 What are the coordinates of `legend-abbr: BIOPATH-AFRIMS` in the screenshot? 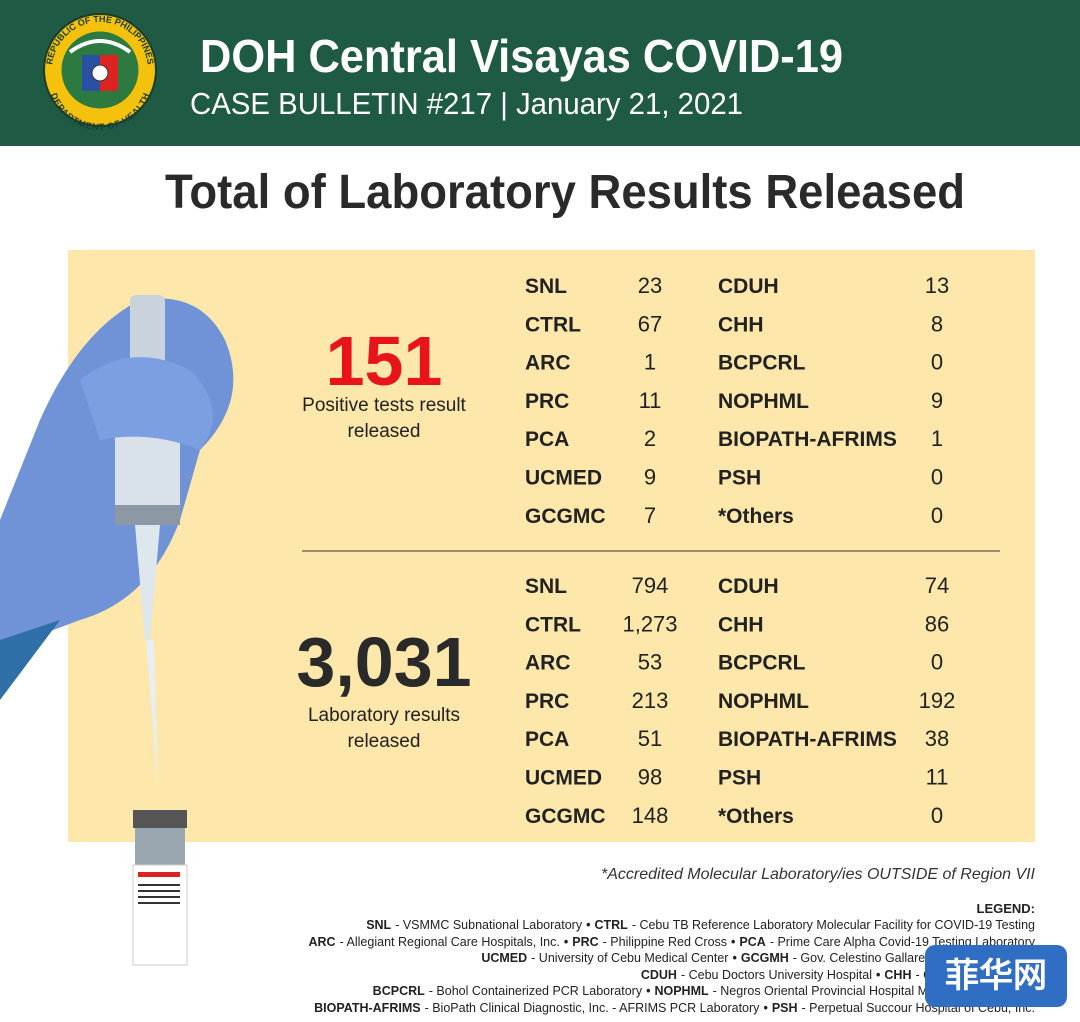 It's located at (367, 1008).